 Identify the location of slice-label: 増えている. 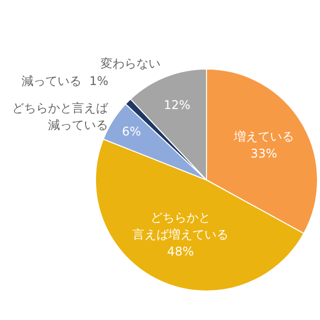
(263, 137).